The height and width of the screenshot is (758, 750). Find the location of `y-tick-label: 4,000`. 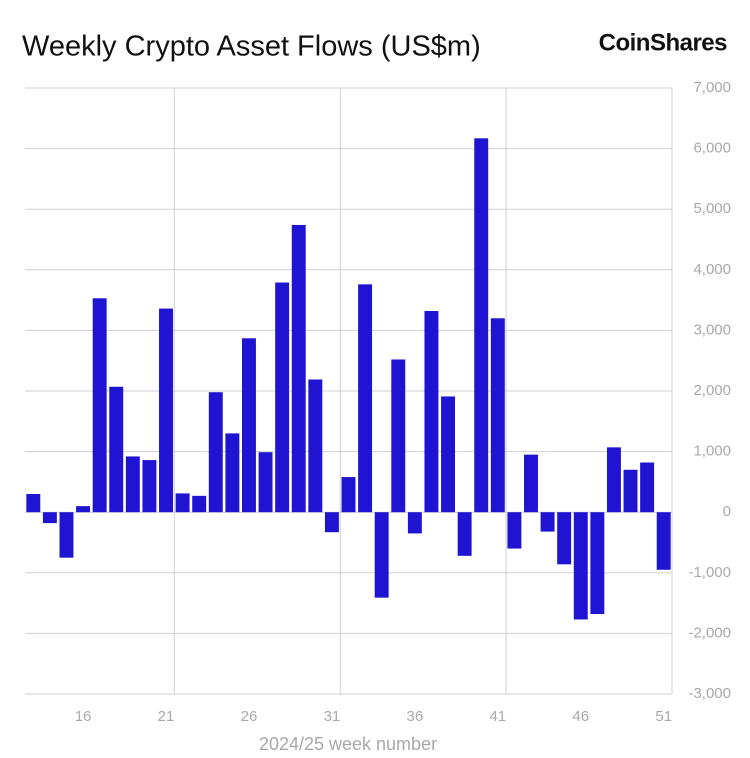

y-tick-label: 4,000 is located at coordinates (712, 269).